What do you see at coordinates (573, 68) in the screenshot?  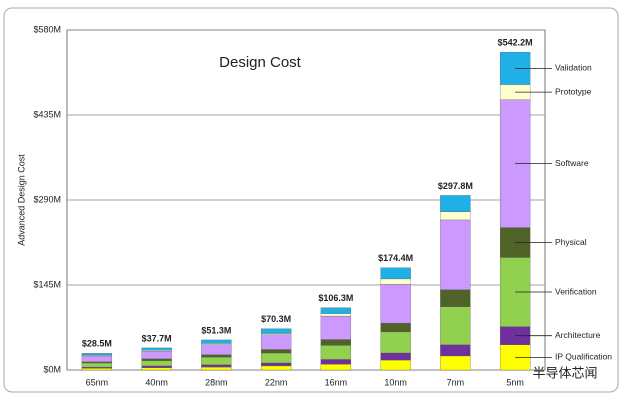 I see `legend-label: Validation` at bounding box center [573, 68].